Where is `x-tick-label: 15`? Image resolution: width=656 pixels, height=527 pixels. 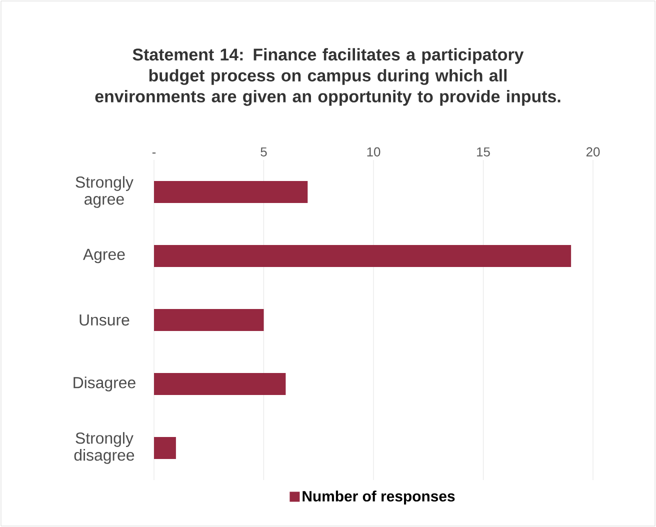
x-tick-label: 15 is located at coordinates (483, 151).